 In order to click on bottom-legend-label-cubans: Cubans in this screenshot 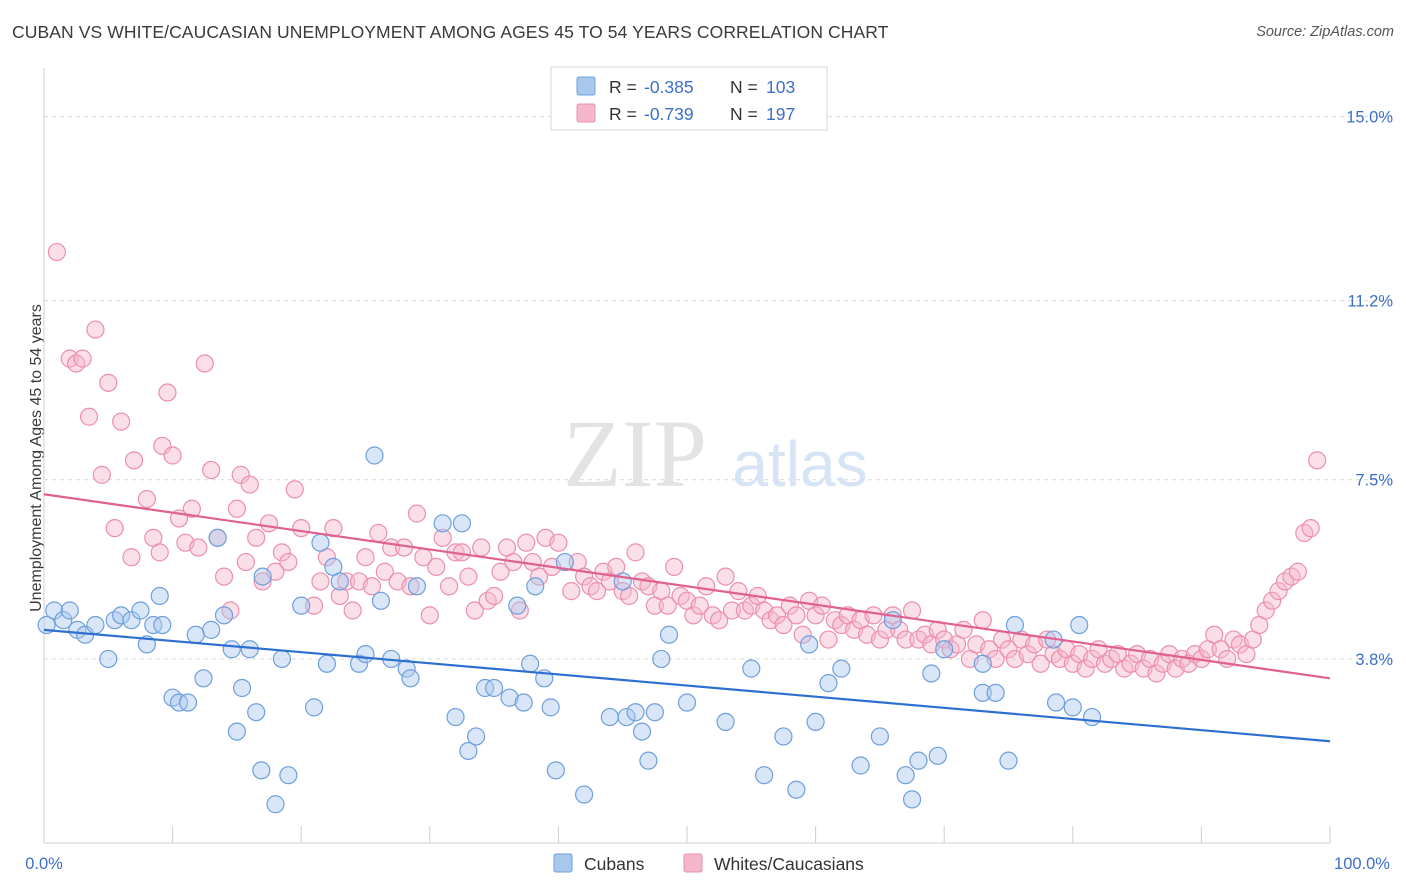, I will do `click(614, 864)`.